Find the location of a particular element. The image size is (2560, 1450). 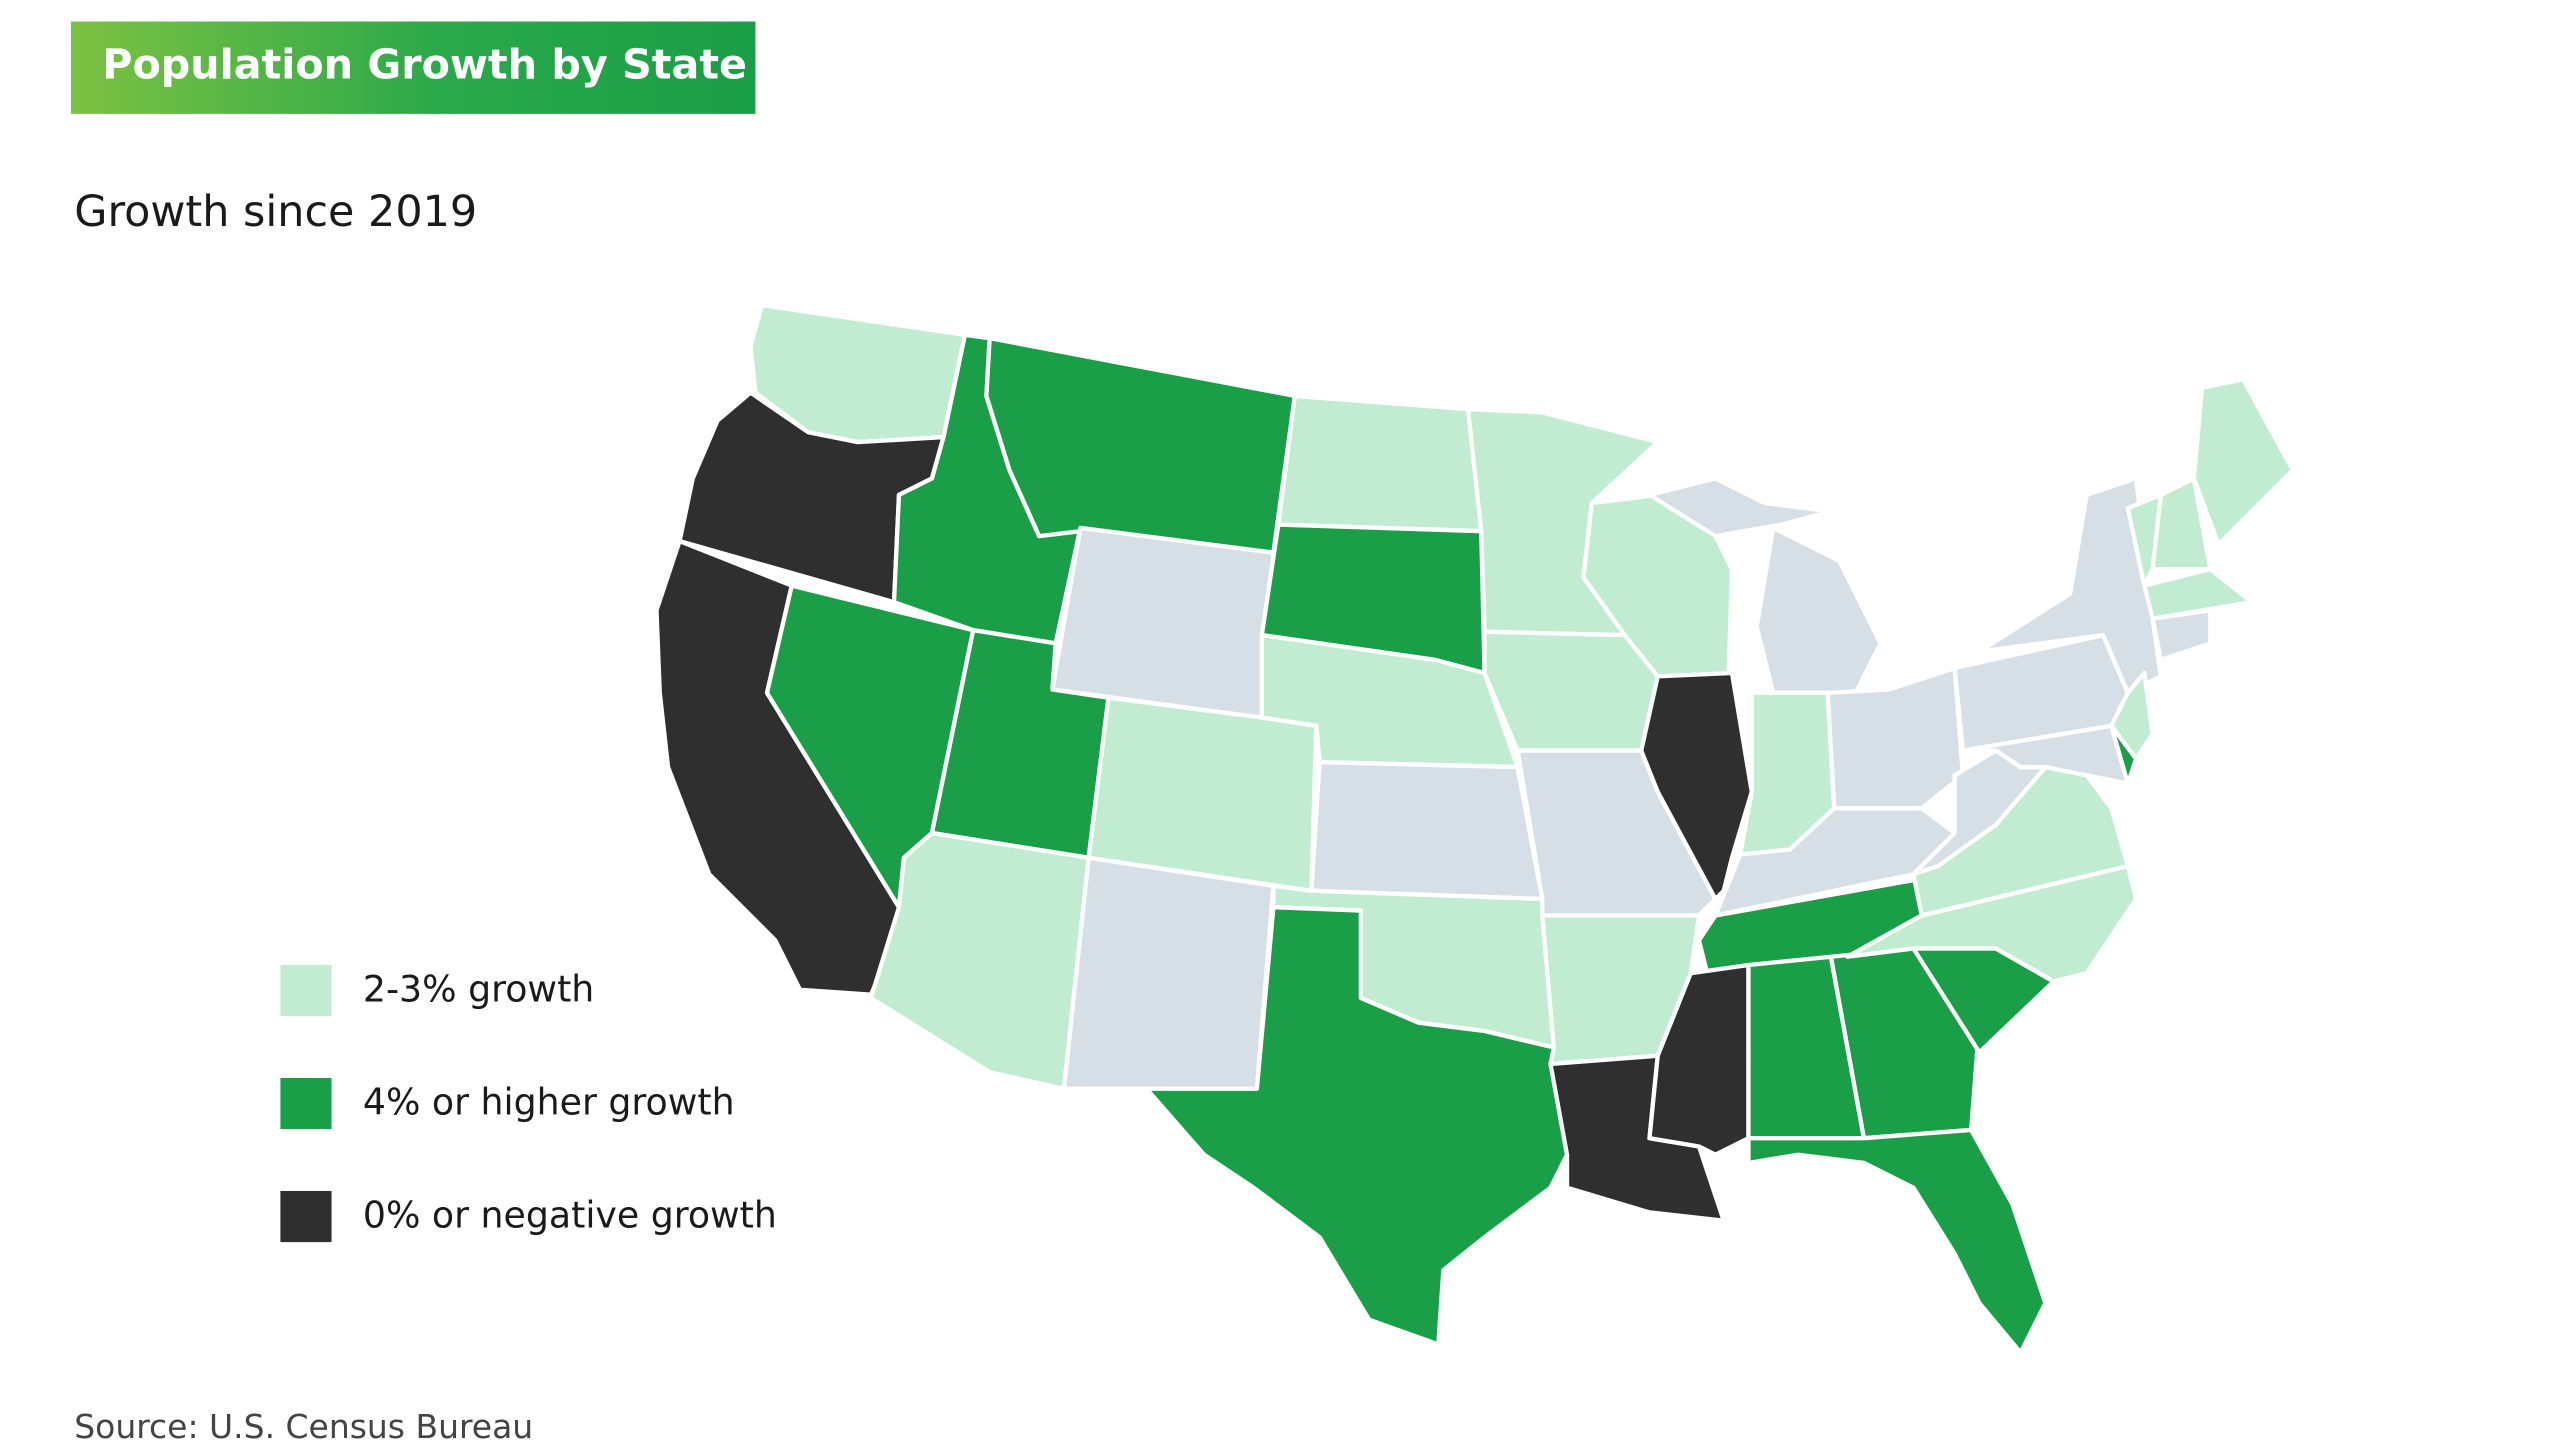

source: Source: U.S. Census Bureau is located at coordinates (303, 1426).